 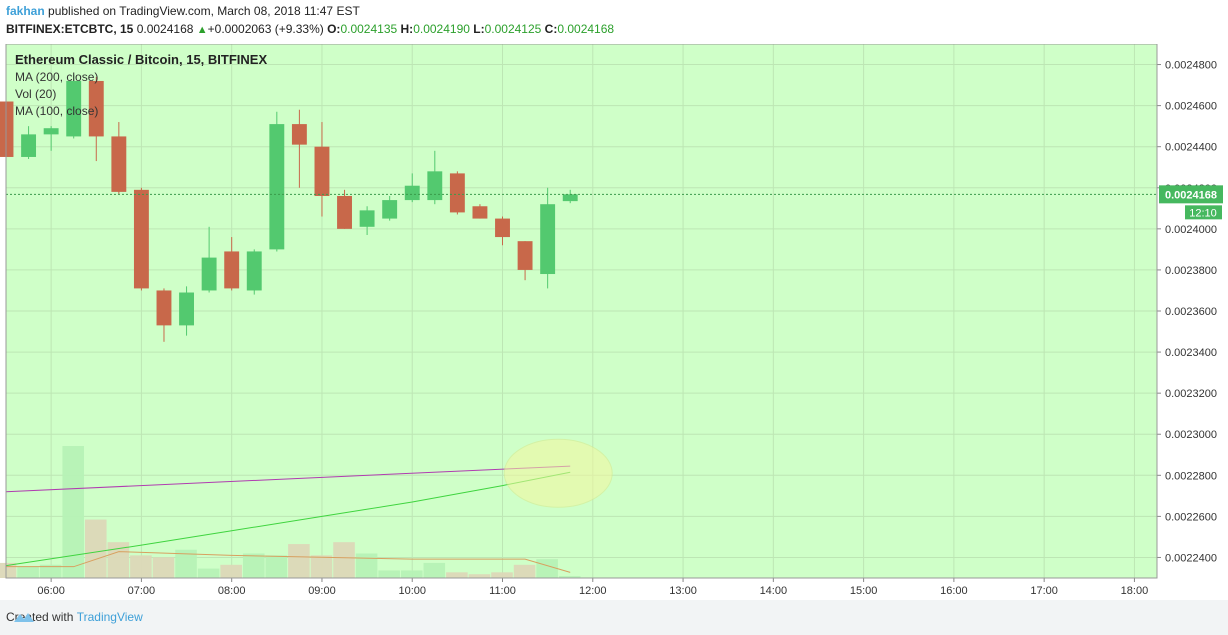 I want to click on y-tick-label: 0.0023000, so click(x=1191, y=435).